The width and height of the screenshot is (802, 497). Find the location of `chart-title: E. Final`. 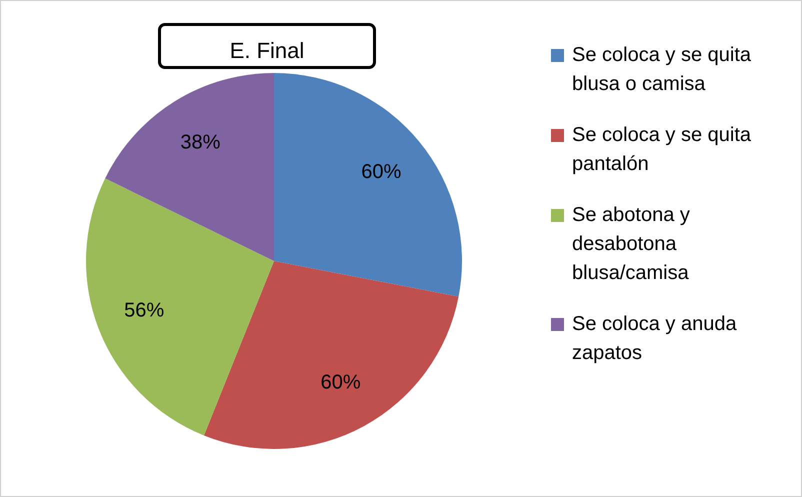

chart-title: E. Final is located at coordinates (267, 46).